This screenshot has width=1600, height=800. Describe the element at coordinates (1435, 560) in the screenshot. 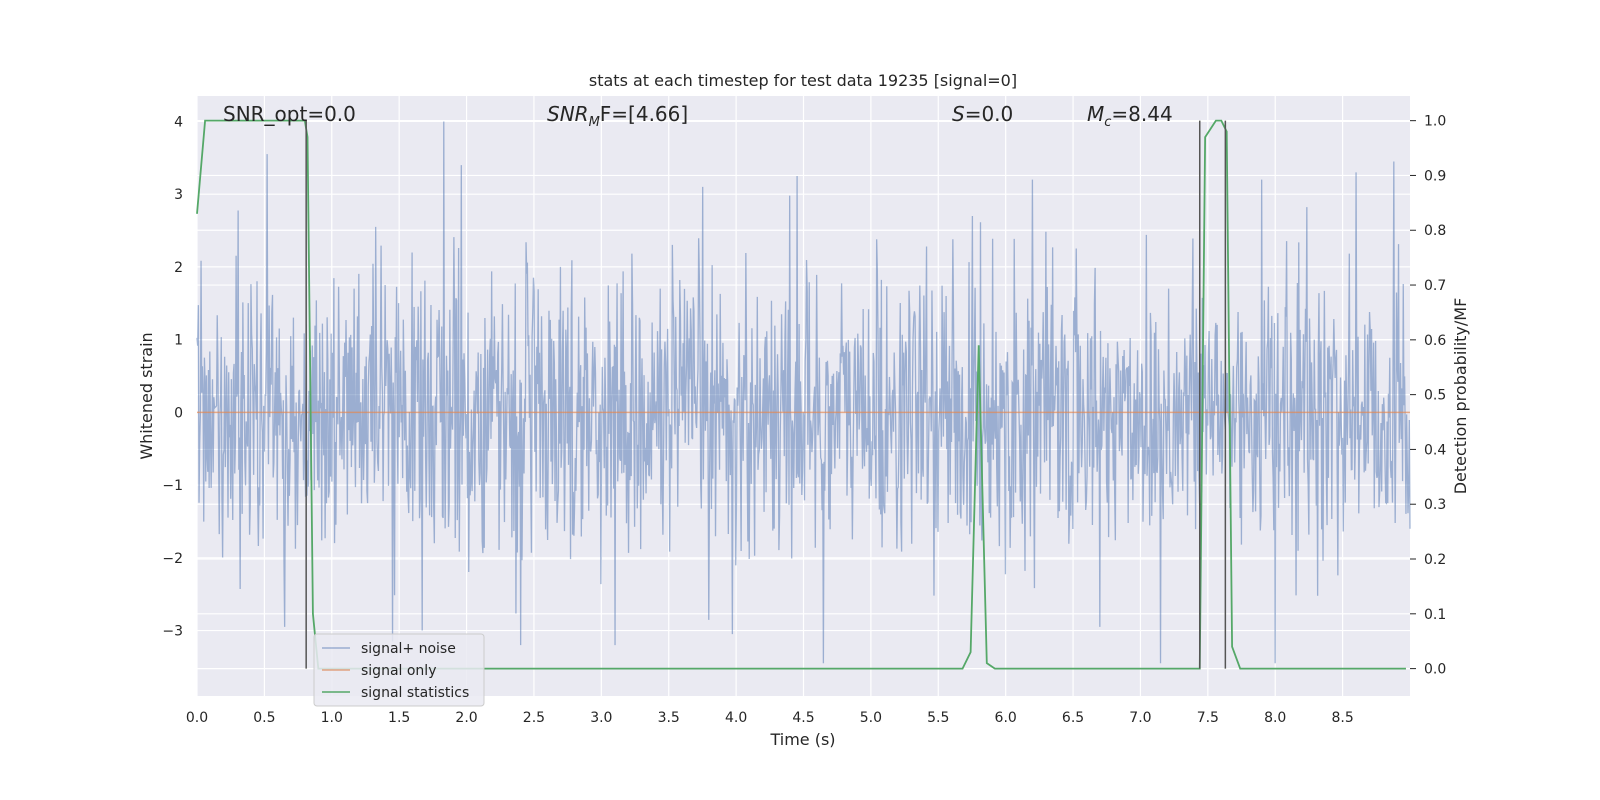

I see `y-right-tick-label-8: 0.2` at that location.